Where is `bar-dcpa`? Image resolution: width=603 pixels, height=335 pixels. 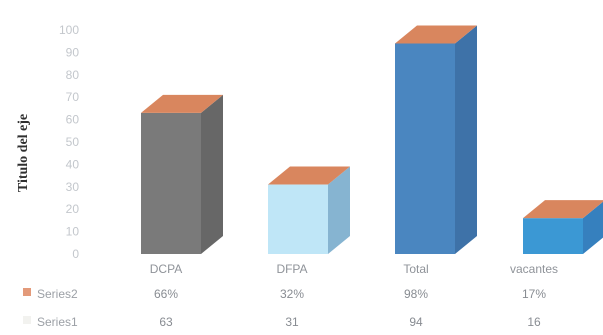
bar-dcpa is located at coordinates (182, 174).